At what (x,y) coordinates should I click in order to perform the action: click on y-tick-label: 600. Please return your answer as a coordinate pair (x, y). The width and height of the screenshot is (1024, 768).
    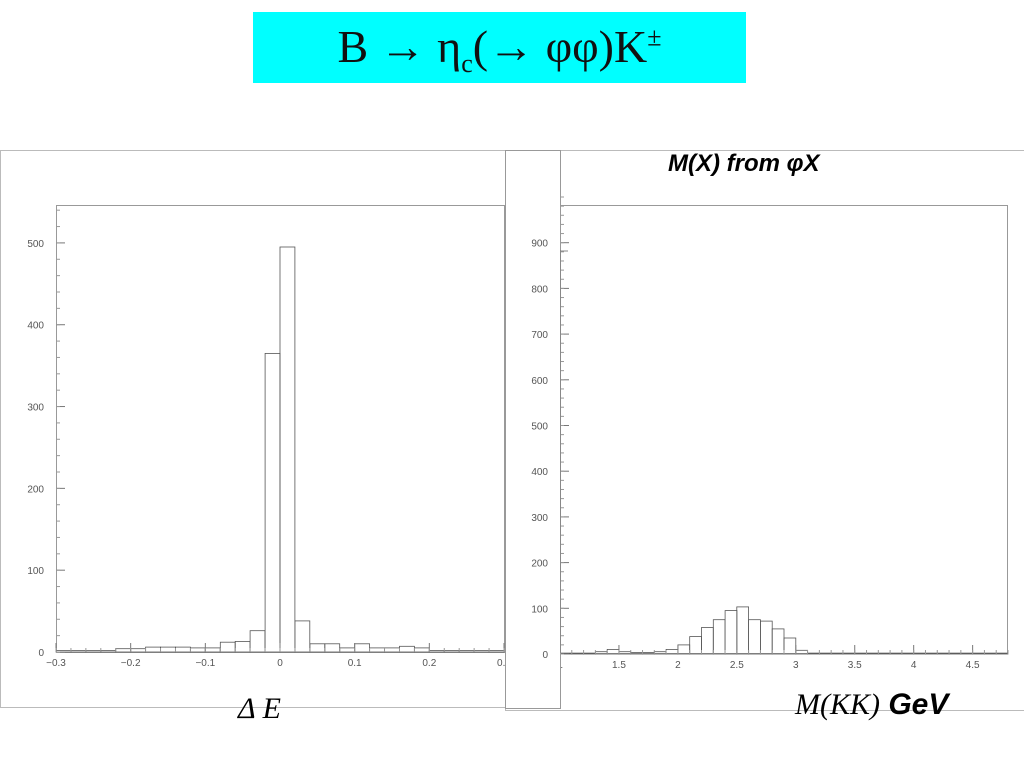
    Looking at the image, I should click on (539, 381).